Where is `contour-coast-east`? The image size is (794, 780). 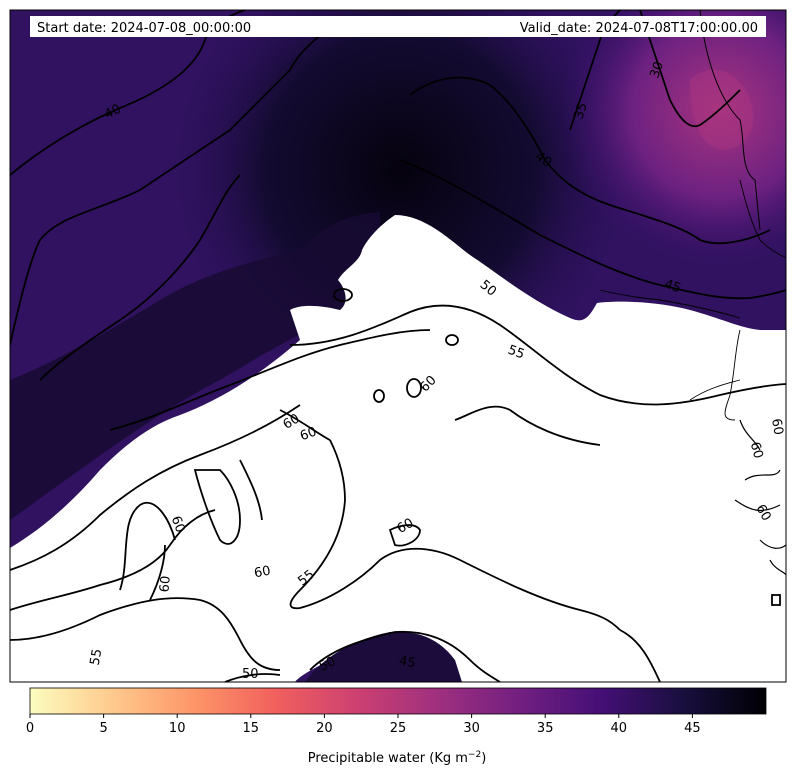 contour-coast-east is located at coordinates (730, 120).